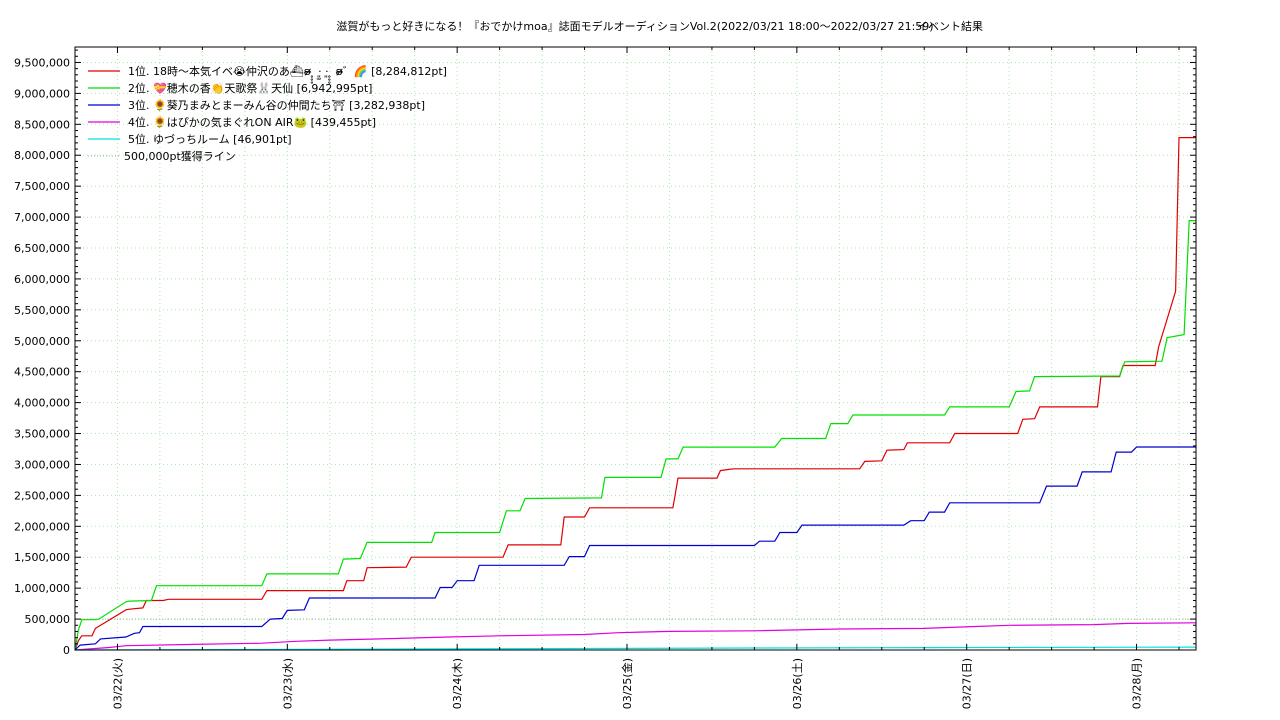 The image size is (1280, 720). What do you see at coordinates (42, 155) in the screenshot?
I see `y-tick-label: 8,000,000` at bounding box center [42, 155].